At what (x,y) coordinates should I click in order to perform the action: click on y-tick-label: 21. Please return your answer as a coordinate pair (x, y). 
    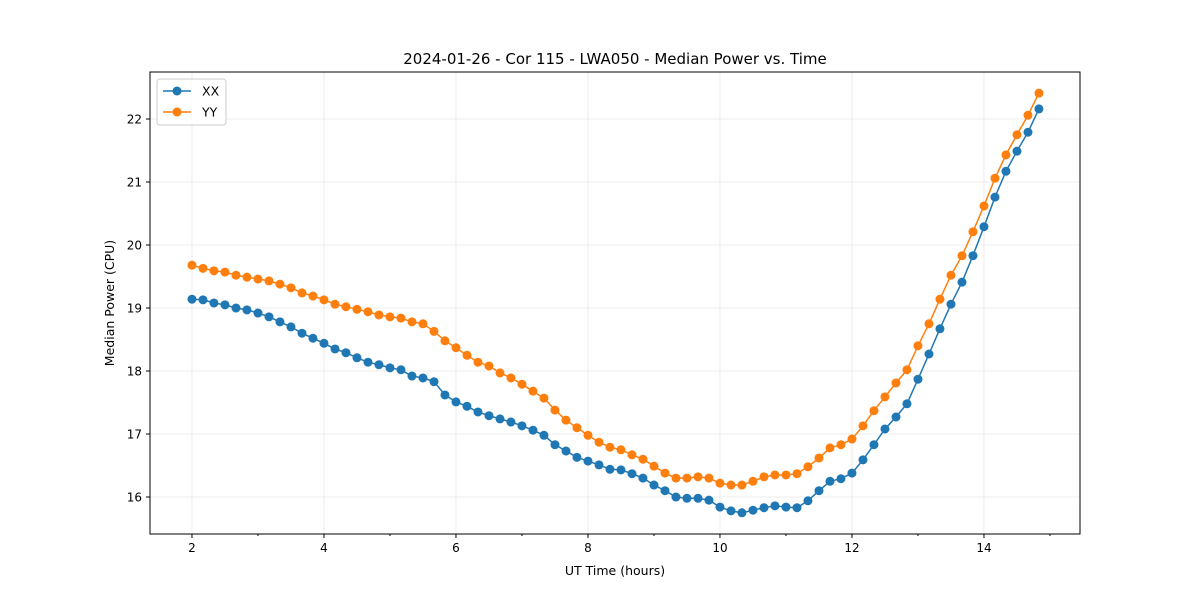
    Looking at the image, I should click on (134, 183).